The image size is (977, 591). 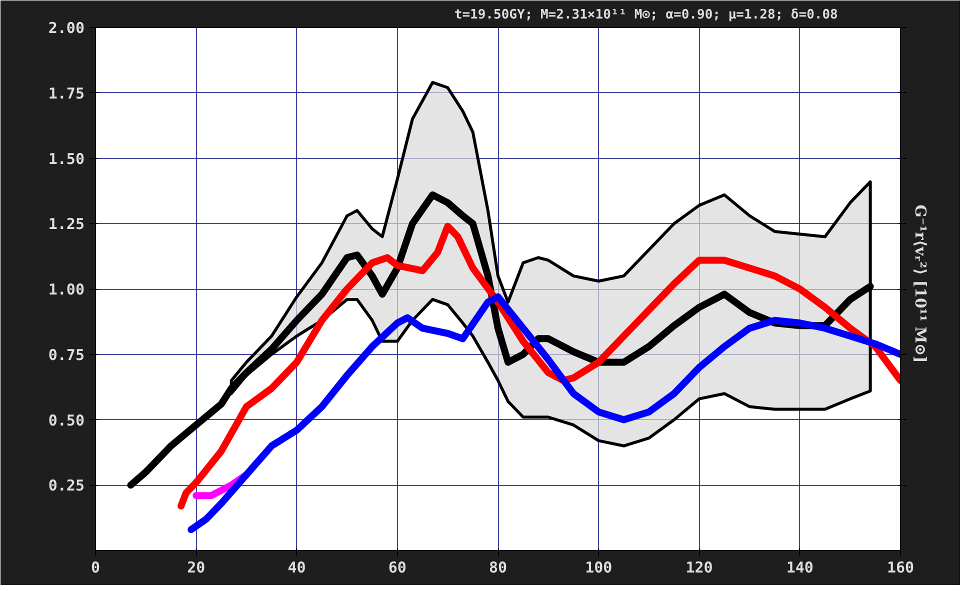 I want to click on x-tick-label: 120, so click(x=699, y=567).